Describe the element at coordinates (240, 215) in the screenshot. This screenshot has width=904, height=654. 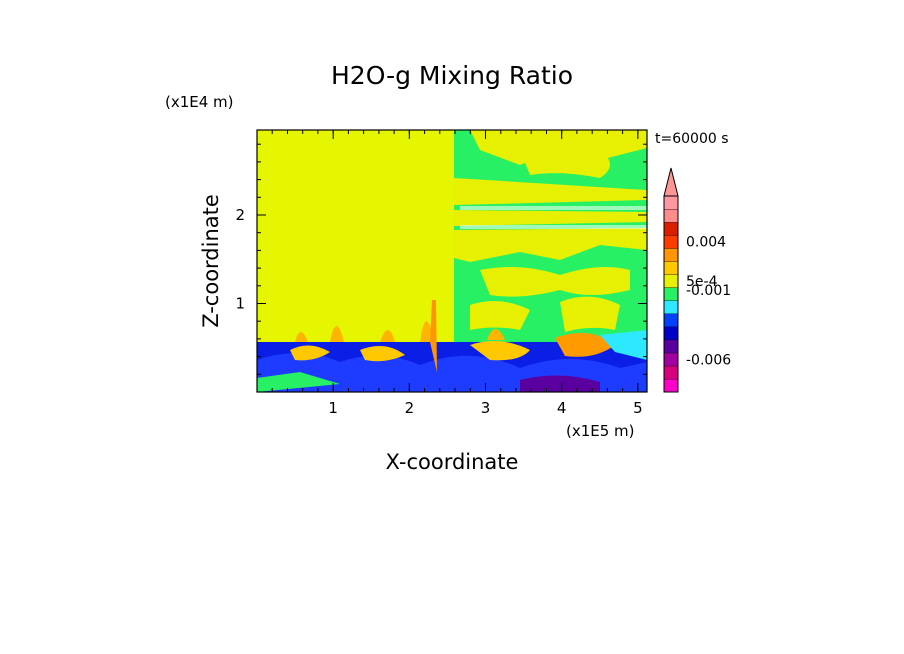
I see `y-tick-label: 2` at that location.